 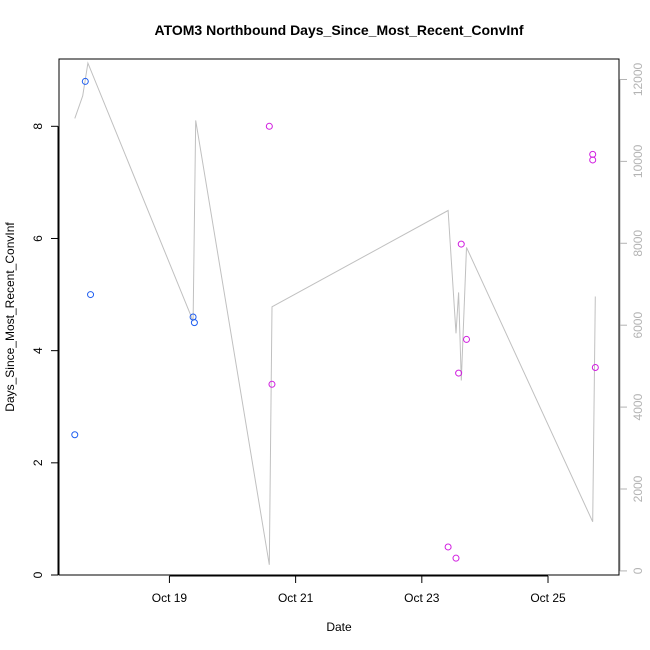 What do you see at coordinates (170, 598) in the screenshot?
I see `x-tick-label: Oct 19` at bounding box center [170, 598].